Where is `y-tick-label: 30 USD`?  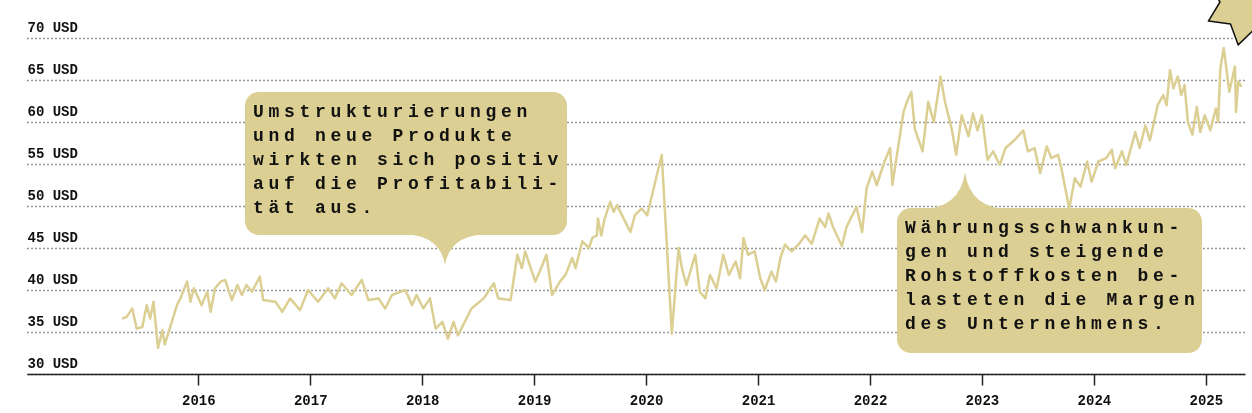 y-tick-label: 30 USD is located at coordinates (52, 363).